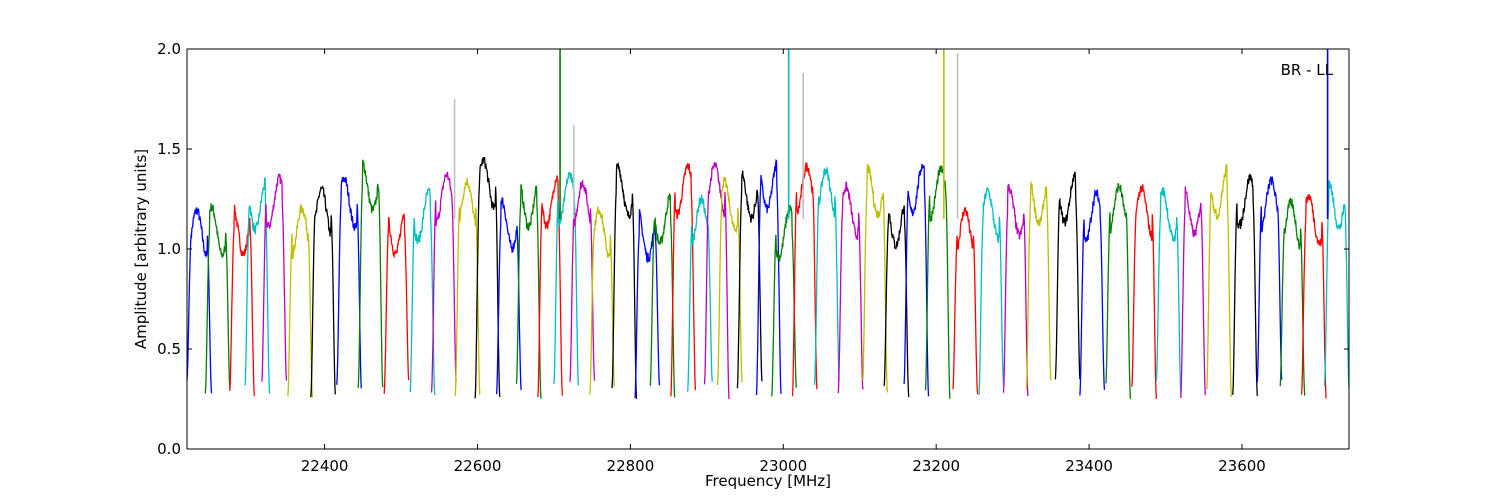 This screenshot has width=1500, height=500. What do you see at coordinates (768, 481) in the screenshot?
I see `x-axis-label: Frequency [MHz]` at bounding box center [768, 481].